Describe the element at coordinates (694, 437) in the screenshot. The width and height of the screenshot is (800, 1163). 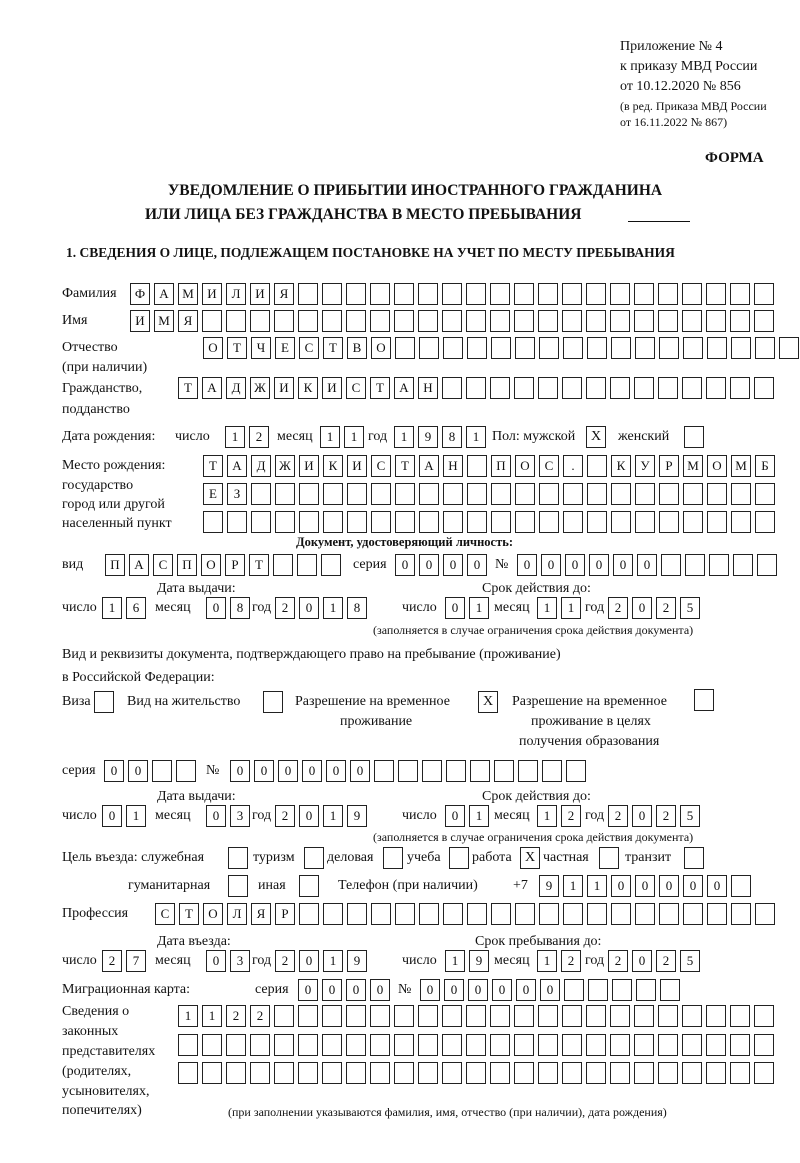
I see `sex-female-checkbox` at that location.